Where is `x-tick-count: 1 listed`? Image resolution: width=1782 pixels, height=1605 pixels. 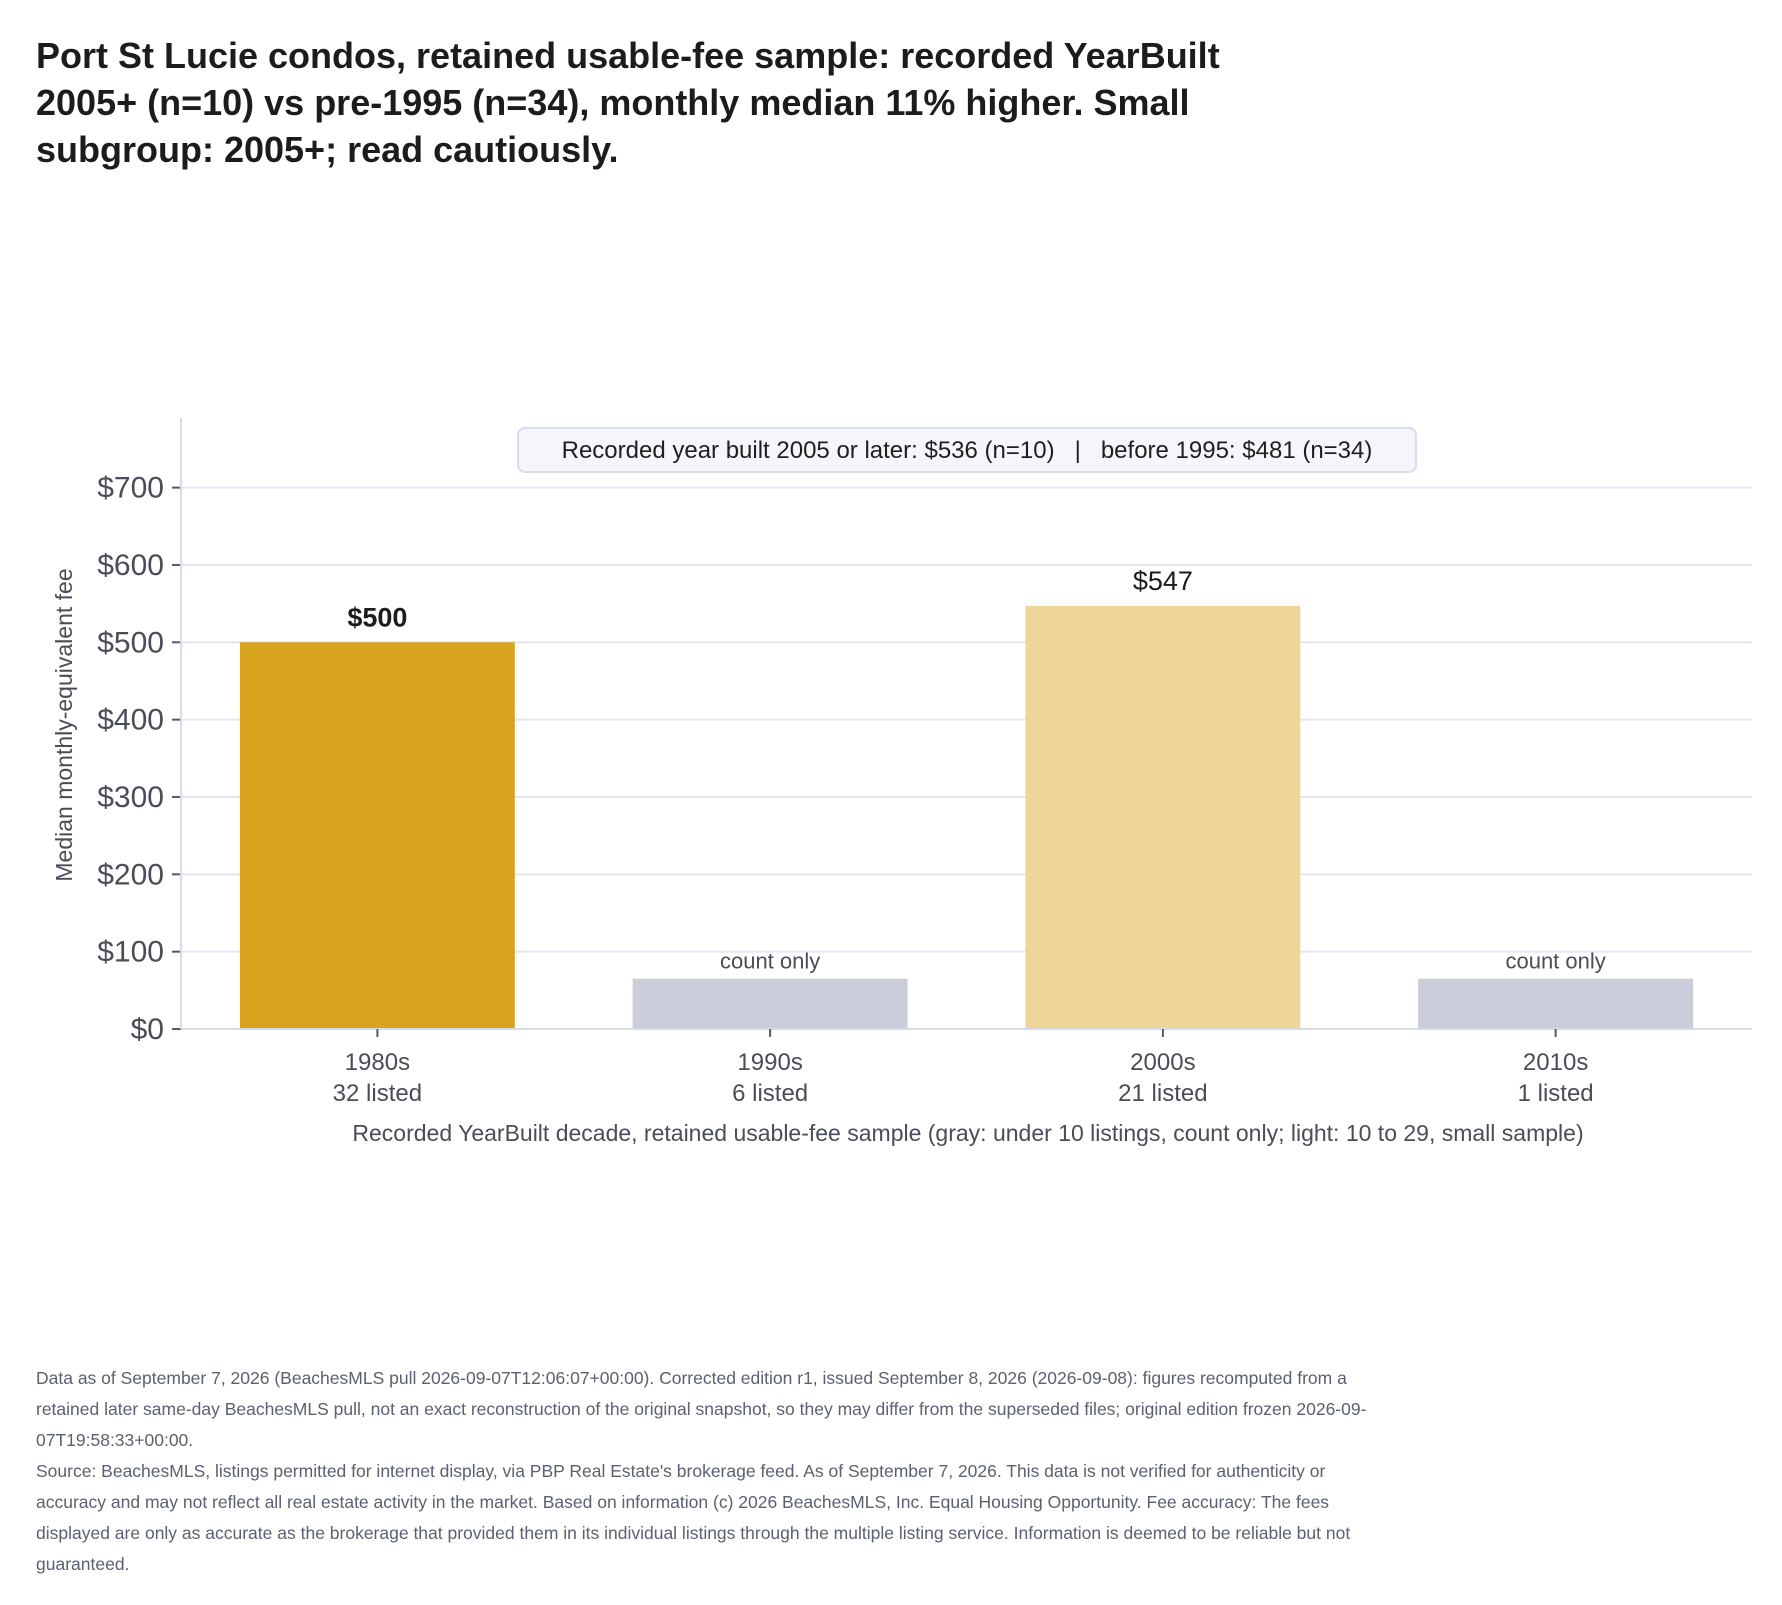 x-tick-count: 1 listed is located at coordinates (1556, 1093).